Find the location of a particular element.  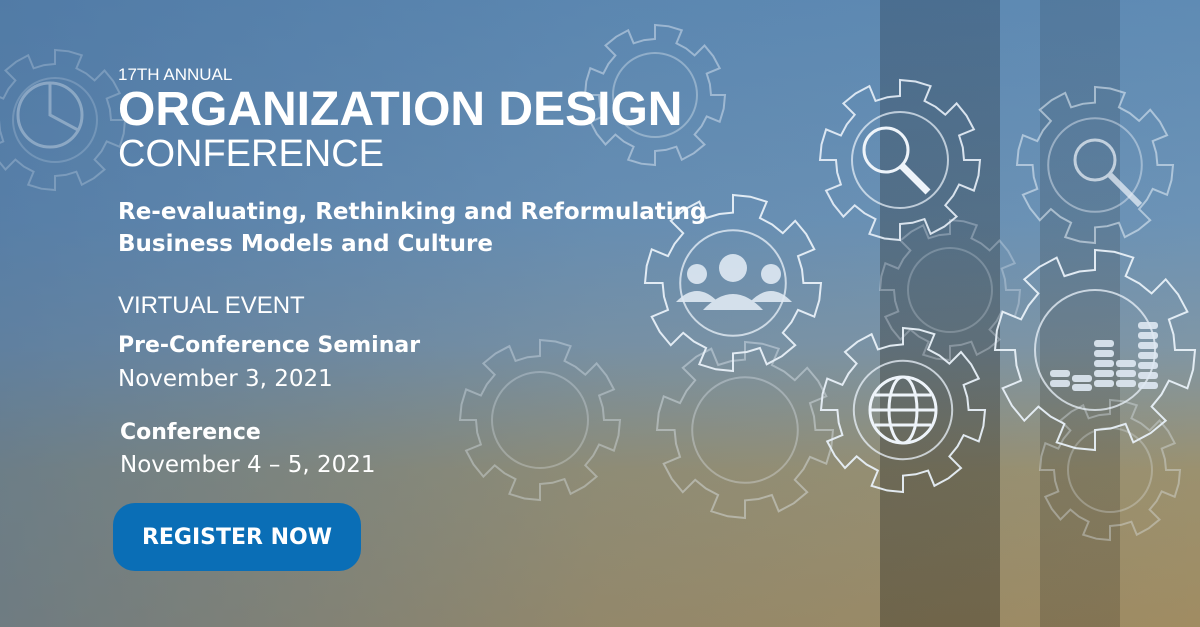

people-icon is located at coordinates (734, 282).